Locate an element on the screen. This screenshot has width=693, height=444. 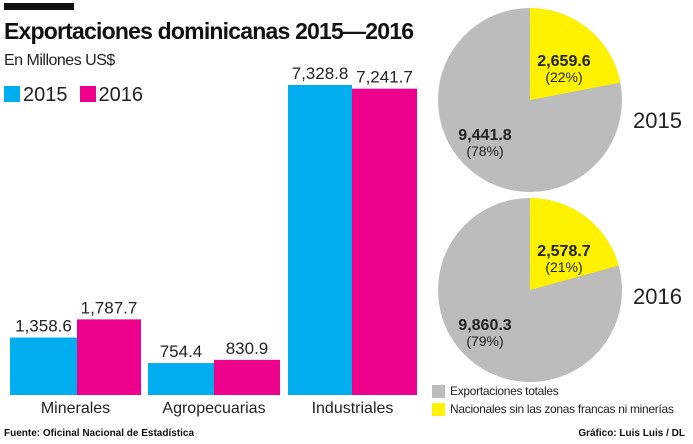
pie-pct-label: (21%) is located at coordinates (563, 267).